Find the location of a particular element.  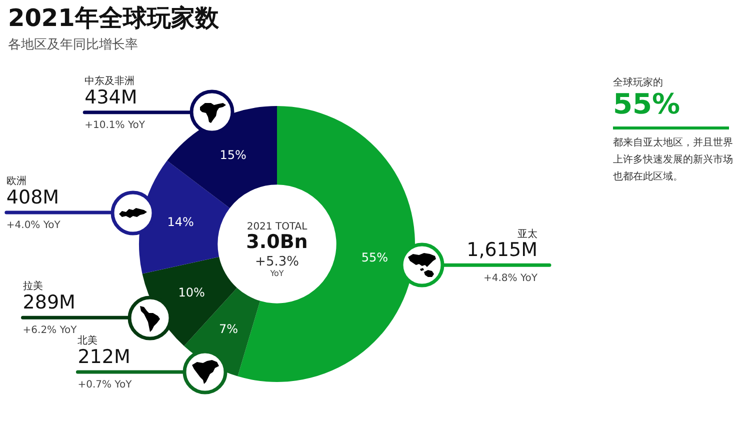

chart-subtitle: 各地区及年同比增长率 is located at coordinates (73, 44).